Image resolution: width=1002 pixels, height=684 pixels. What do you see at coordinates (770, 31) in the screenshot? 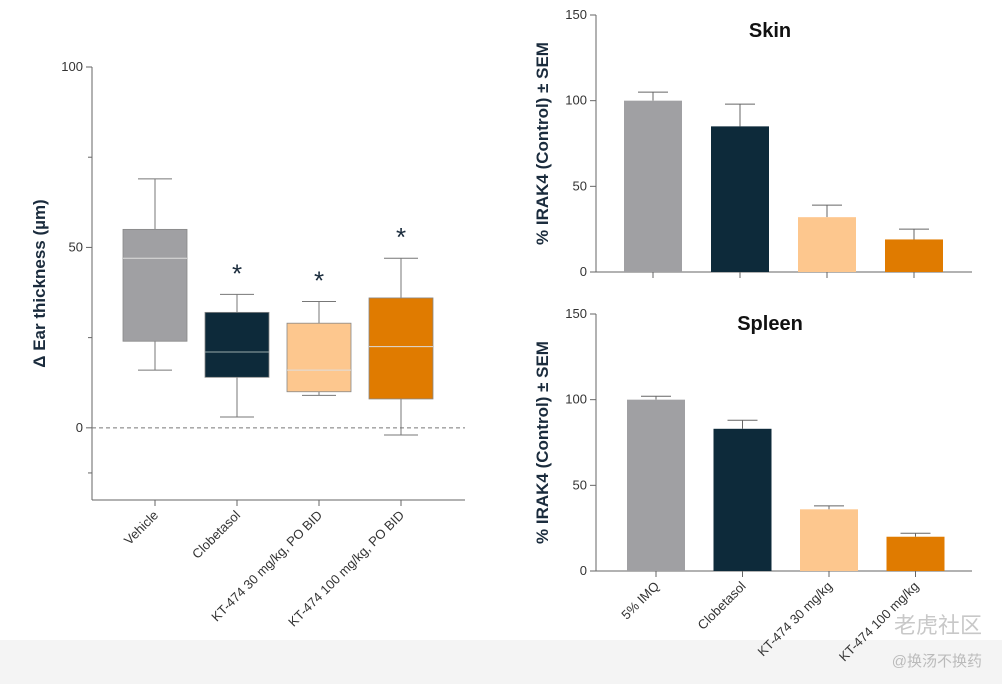
I see `chart-title: Skin` at bounding box center [770, 31].